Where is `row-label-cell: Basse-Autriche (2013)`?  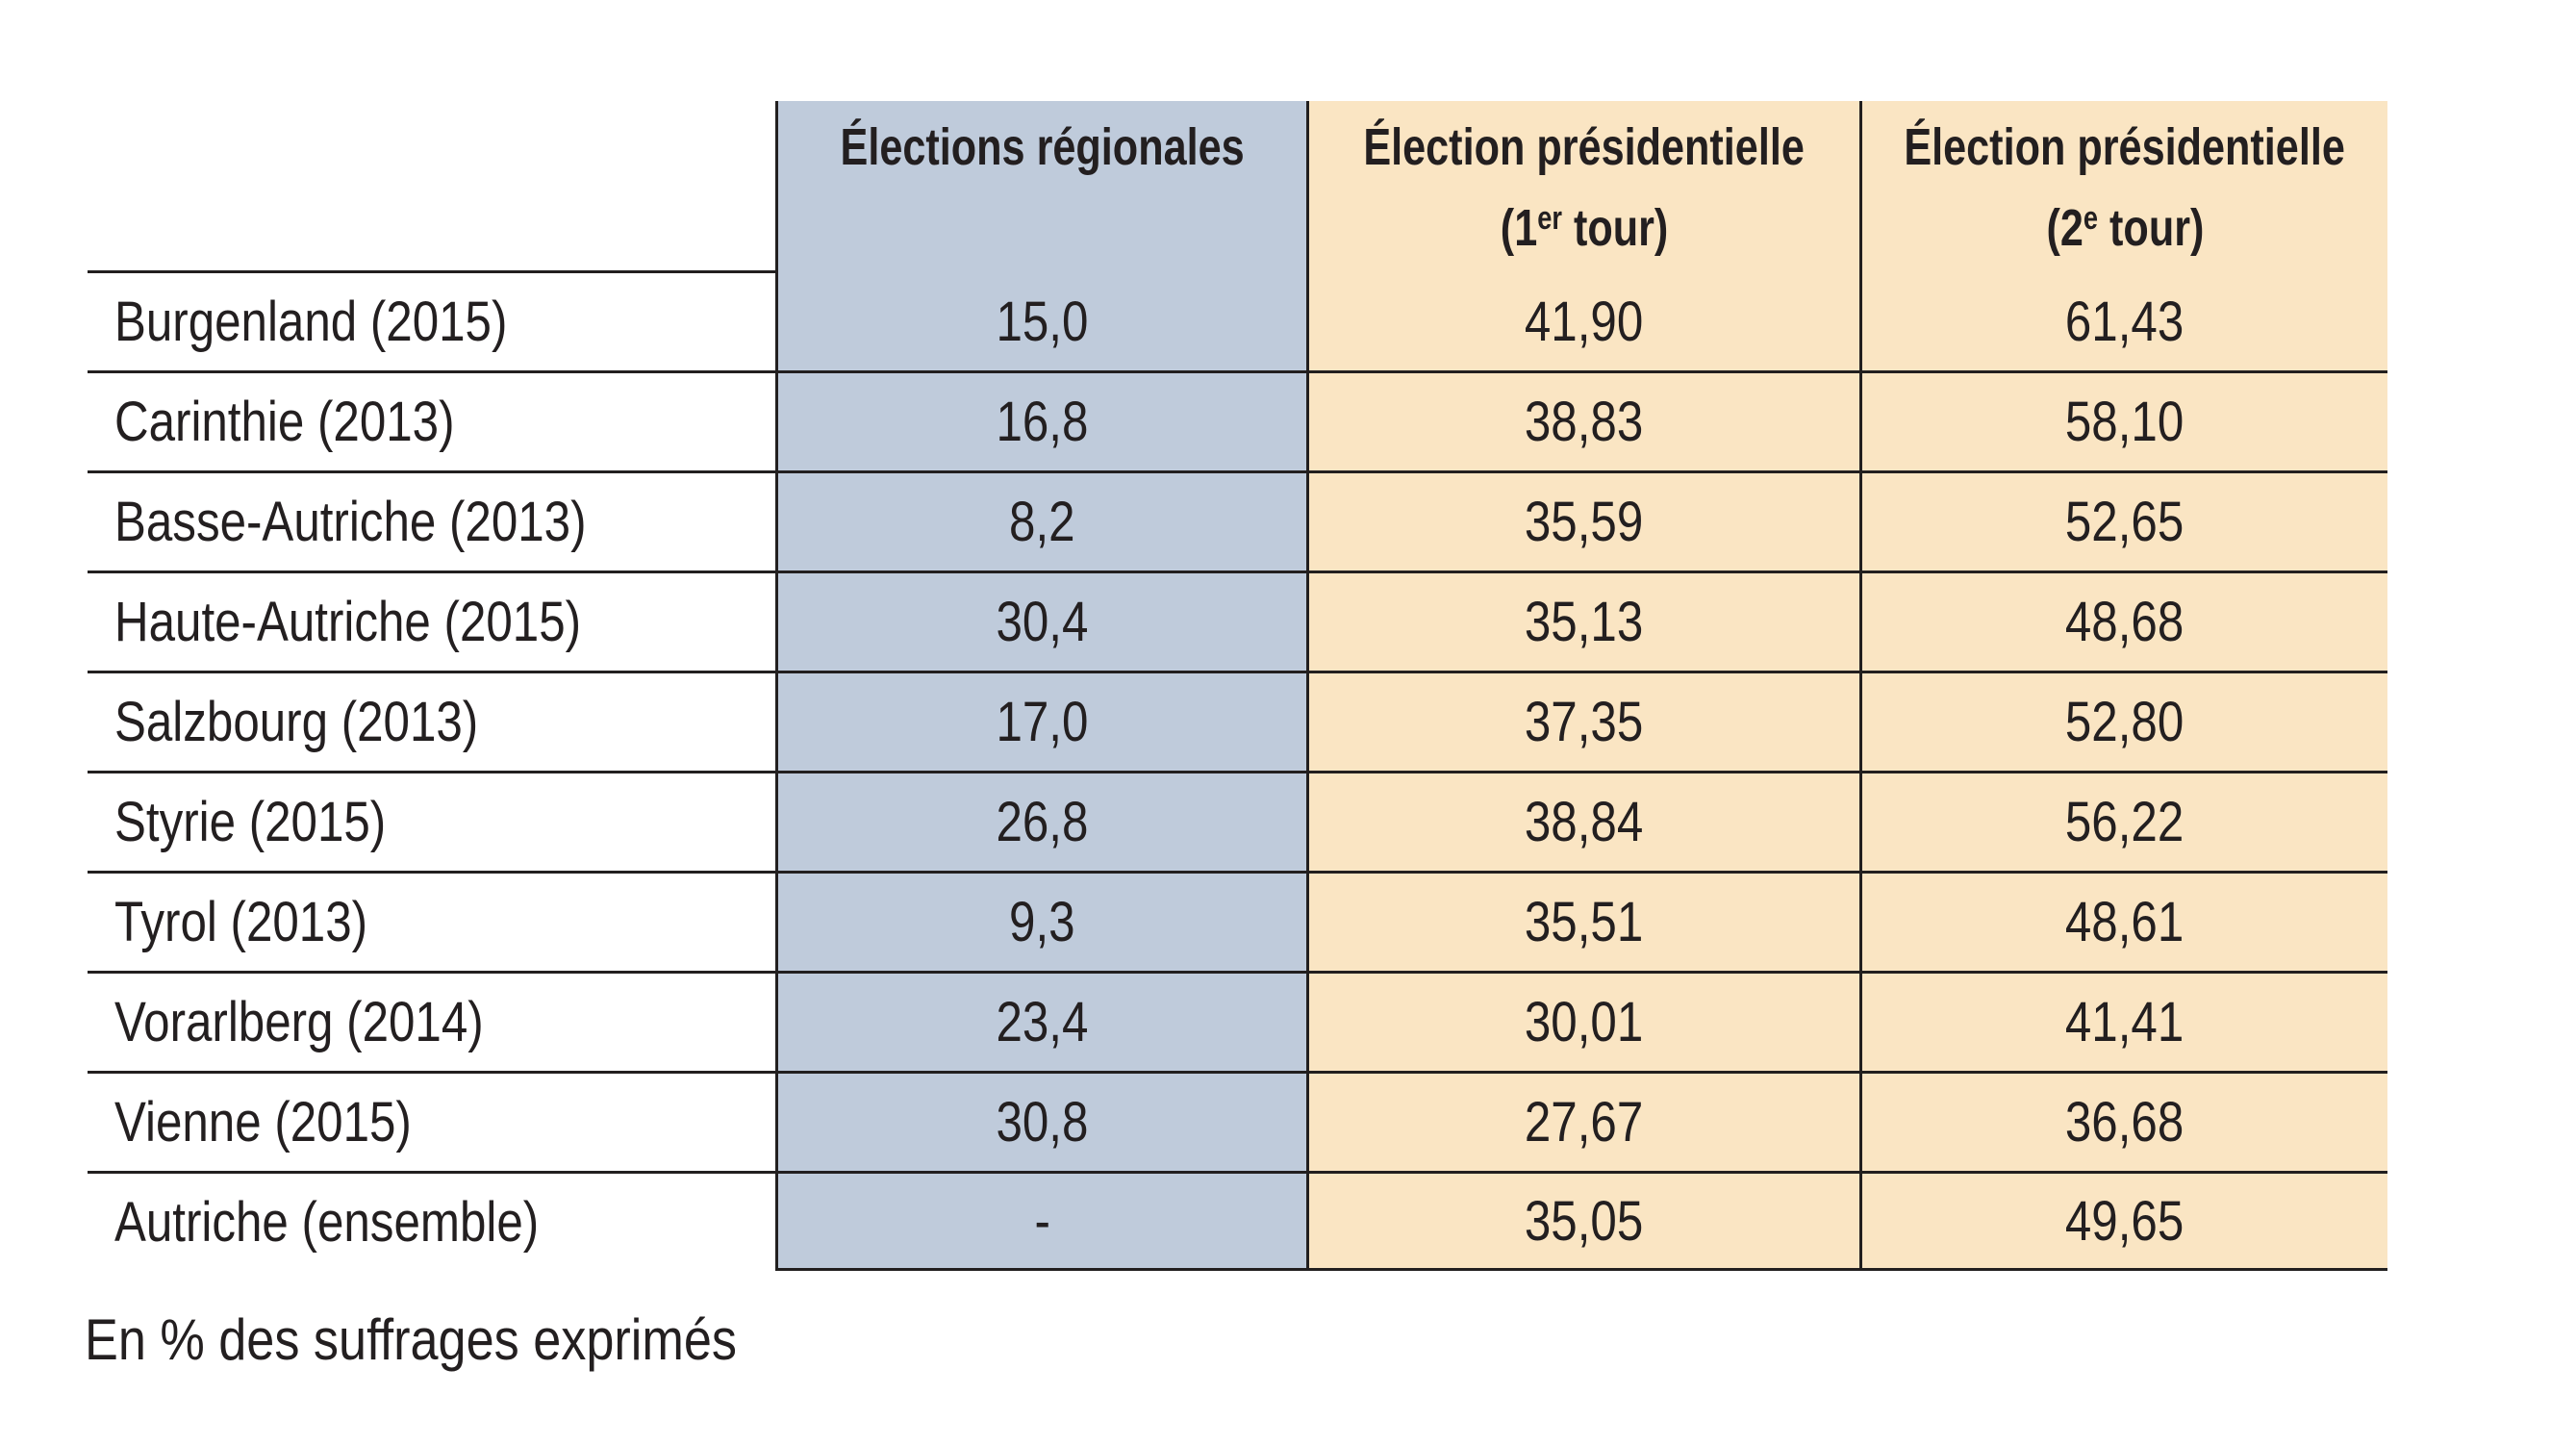 row-label-cell: Basse-Autriche (2013) is located at coordinates (432, 521).